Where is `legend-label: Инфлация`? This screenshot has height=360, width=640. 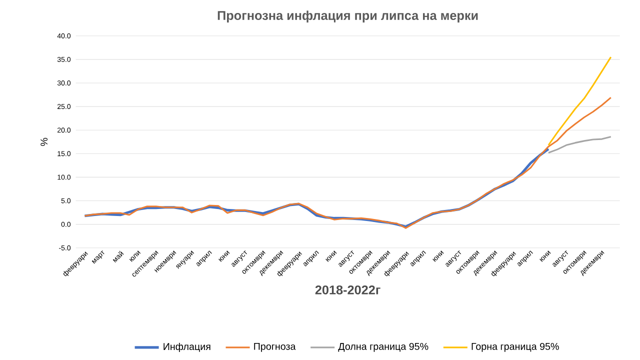 legend-label: Инфлация is located at coordinates (187, 347).